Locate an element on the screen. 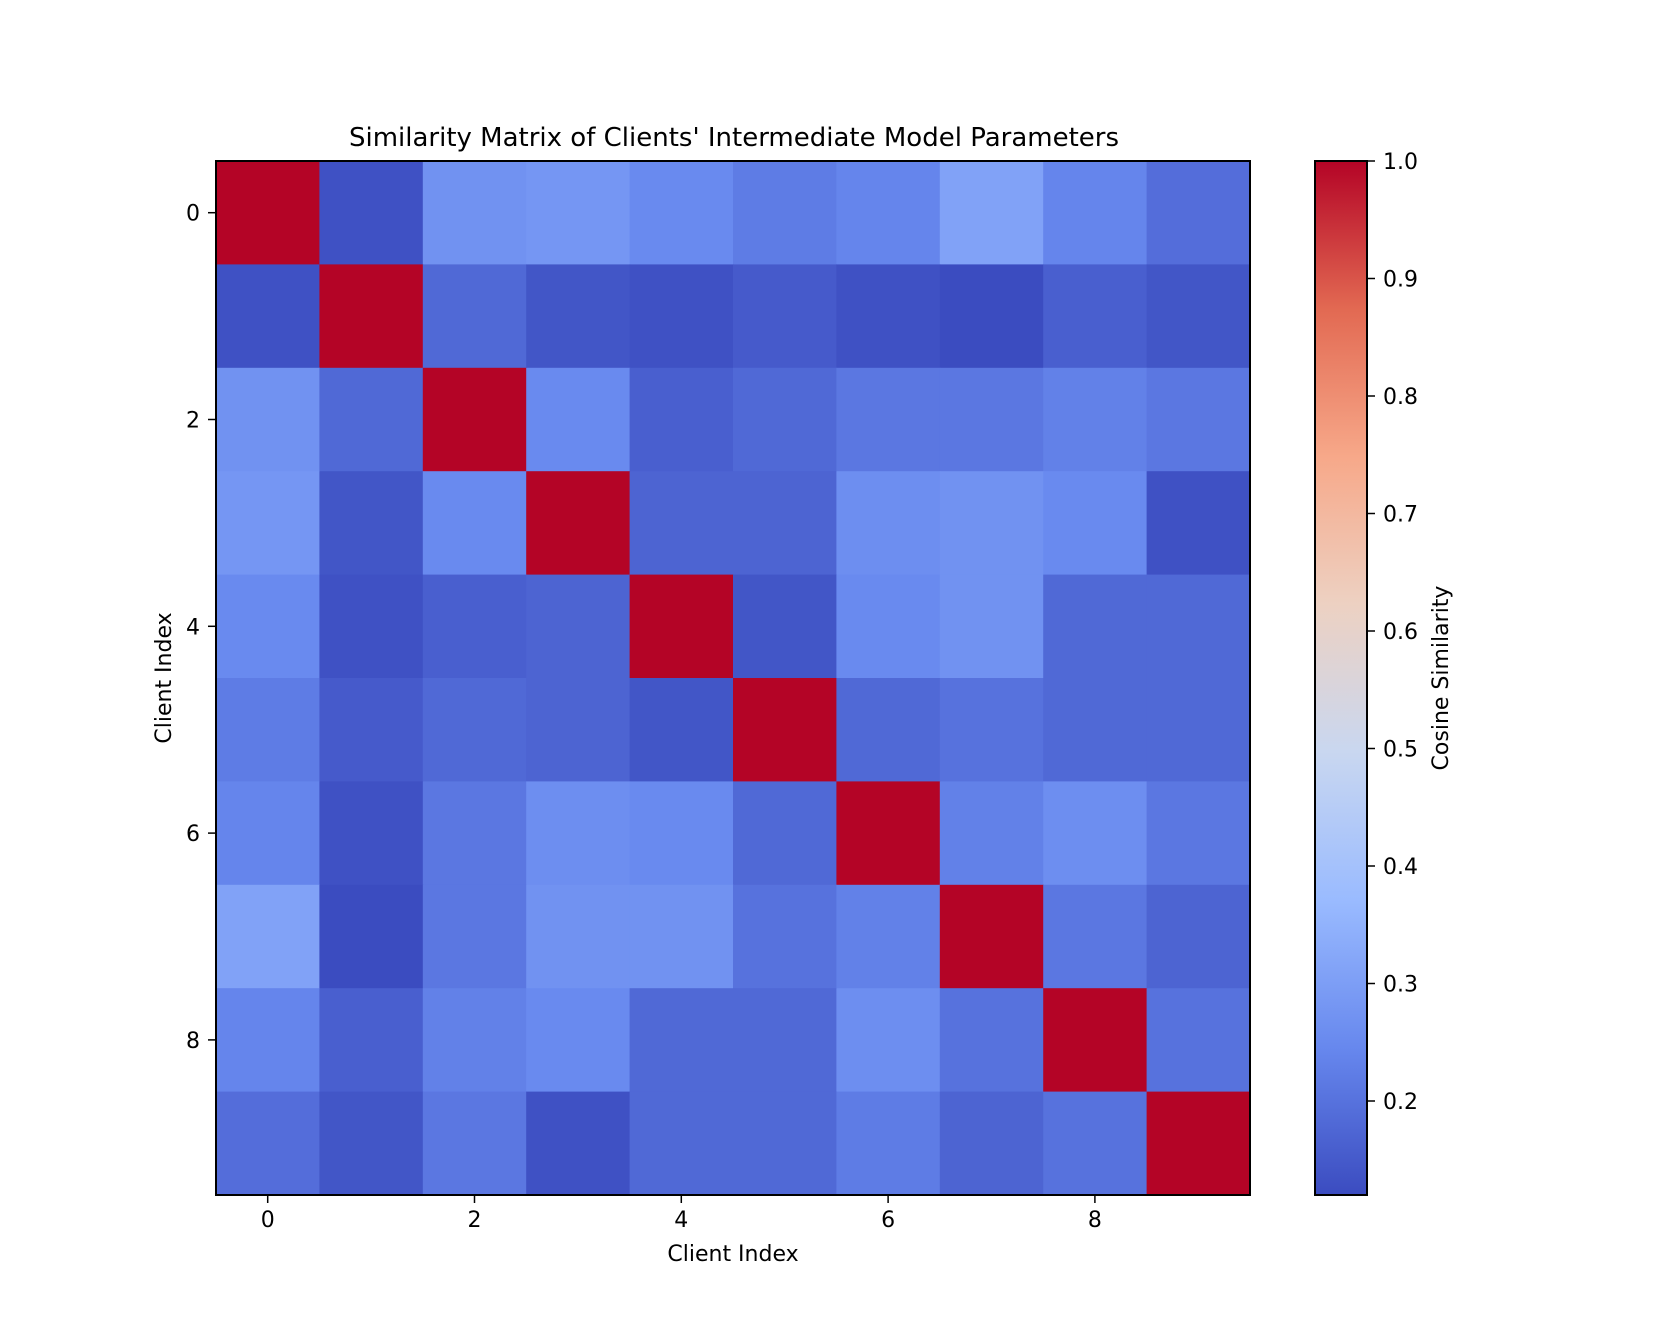 Image resolution: width=1661 pixels, height=1329 pixels. colorbar-tick-label: 1.0 is located at coordinates (1400, 162).